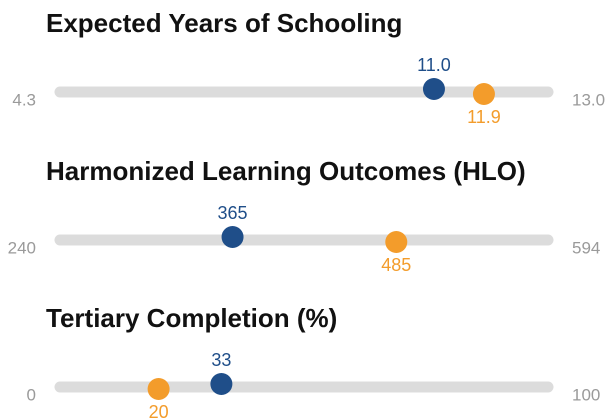 This screenshot has height=419, width=613. Describe the element at coordinates (22, 247) in the screenshot. I see `range-end-label: 240` at that location.